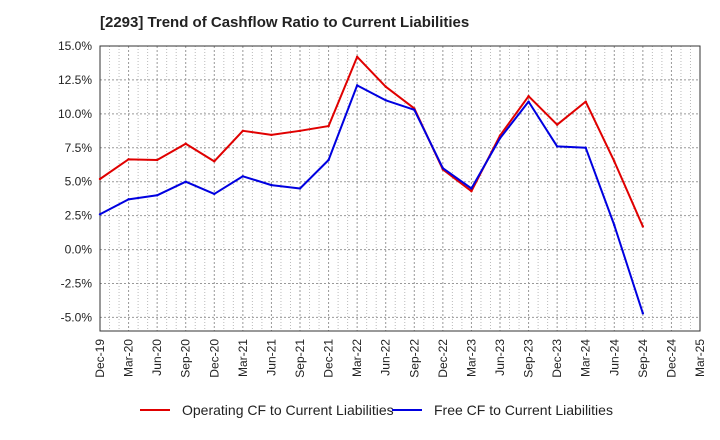 Image resolution: width=720 pixels, height=440 pixels. Describe the element at coordinates (471, 358) in the screenshot. I see `x-tick-label: Mar-23` at that location.